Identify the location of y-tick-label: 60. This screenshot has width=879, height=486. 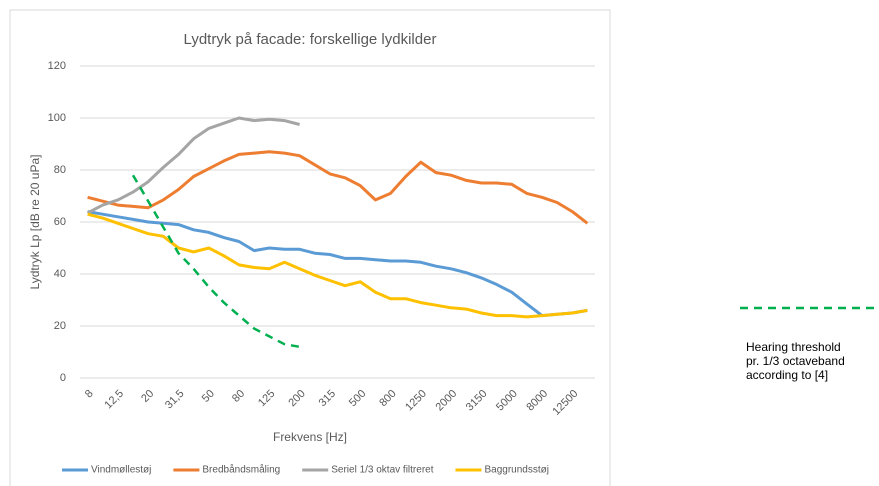
(60, 222).